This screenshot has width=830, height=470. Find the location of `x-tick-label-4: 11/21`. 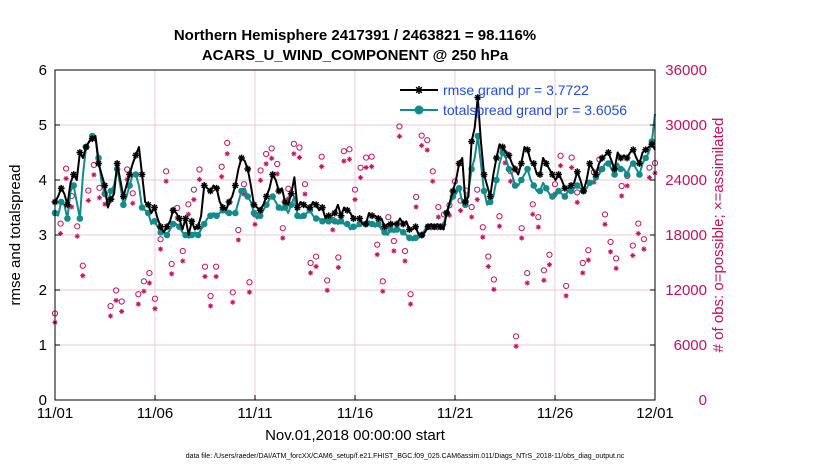

x-tick-label-4: 11/21 is located at coordinates (455, 413).